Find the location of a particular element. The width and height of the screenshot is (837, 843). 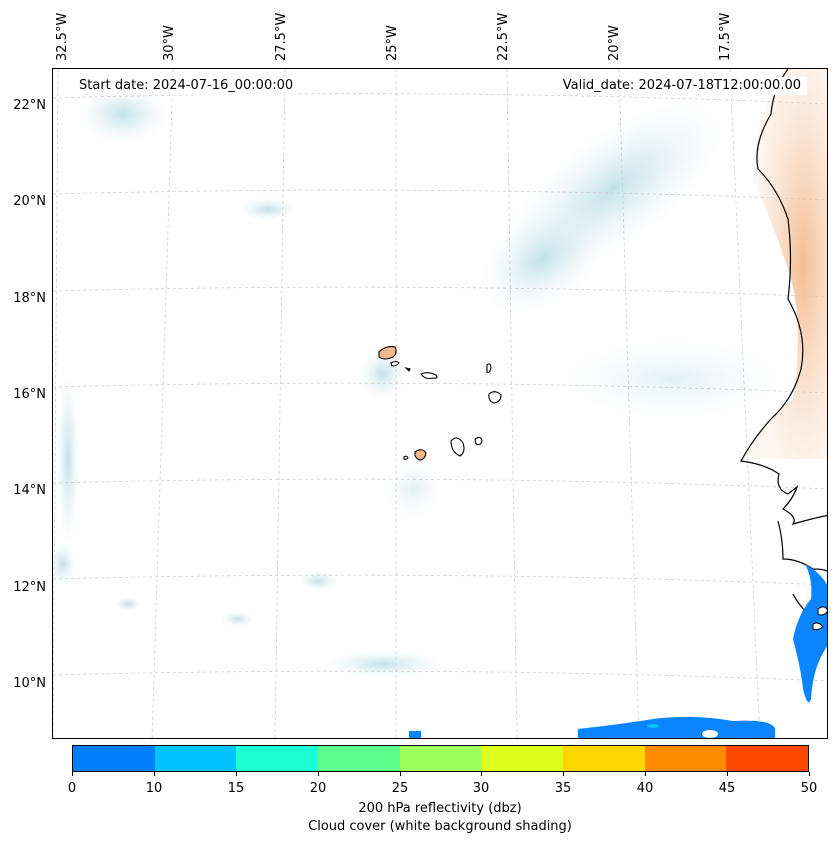

latitude-label: 14°N is located at coordinates (29, 490).